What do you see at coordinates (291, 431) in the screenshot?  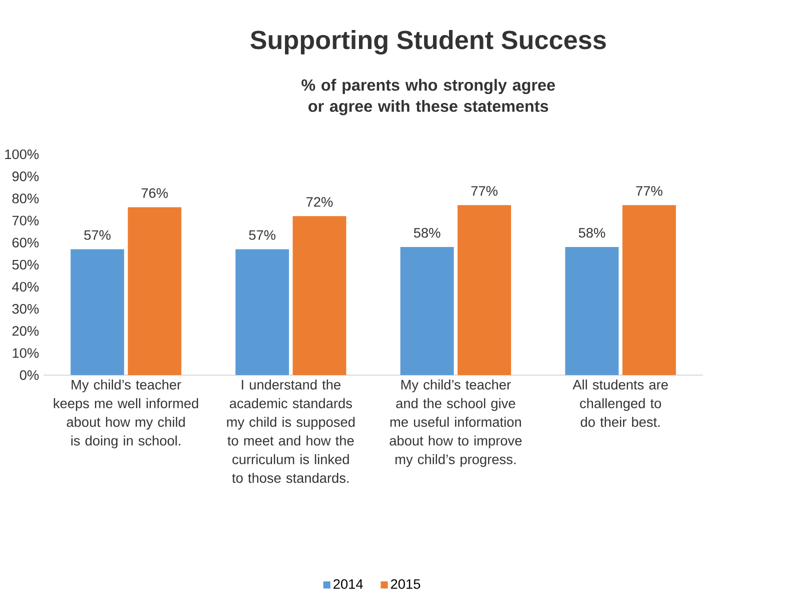 I see `x-tick-label: I understand the academic standards my child is supposed to meet and how the curriculum is linked to those standards.` at bounding box center [291, 431].